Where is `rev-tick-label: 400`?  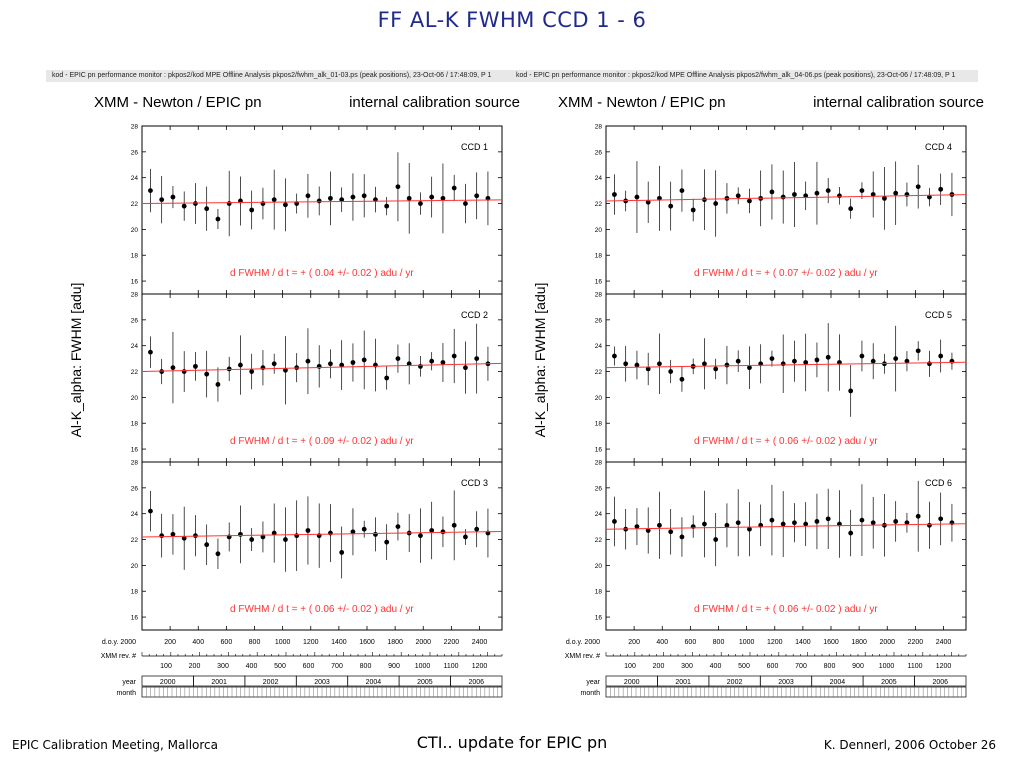 rev-tick-label: 400 is located at coordinates (252, 666).